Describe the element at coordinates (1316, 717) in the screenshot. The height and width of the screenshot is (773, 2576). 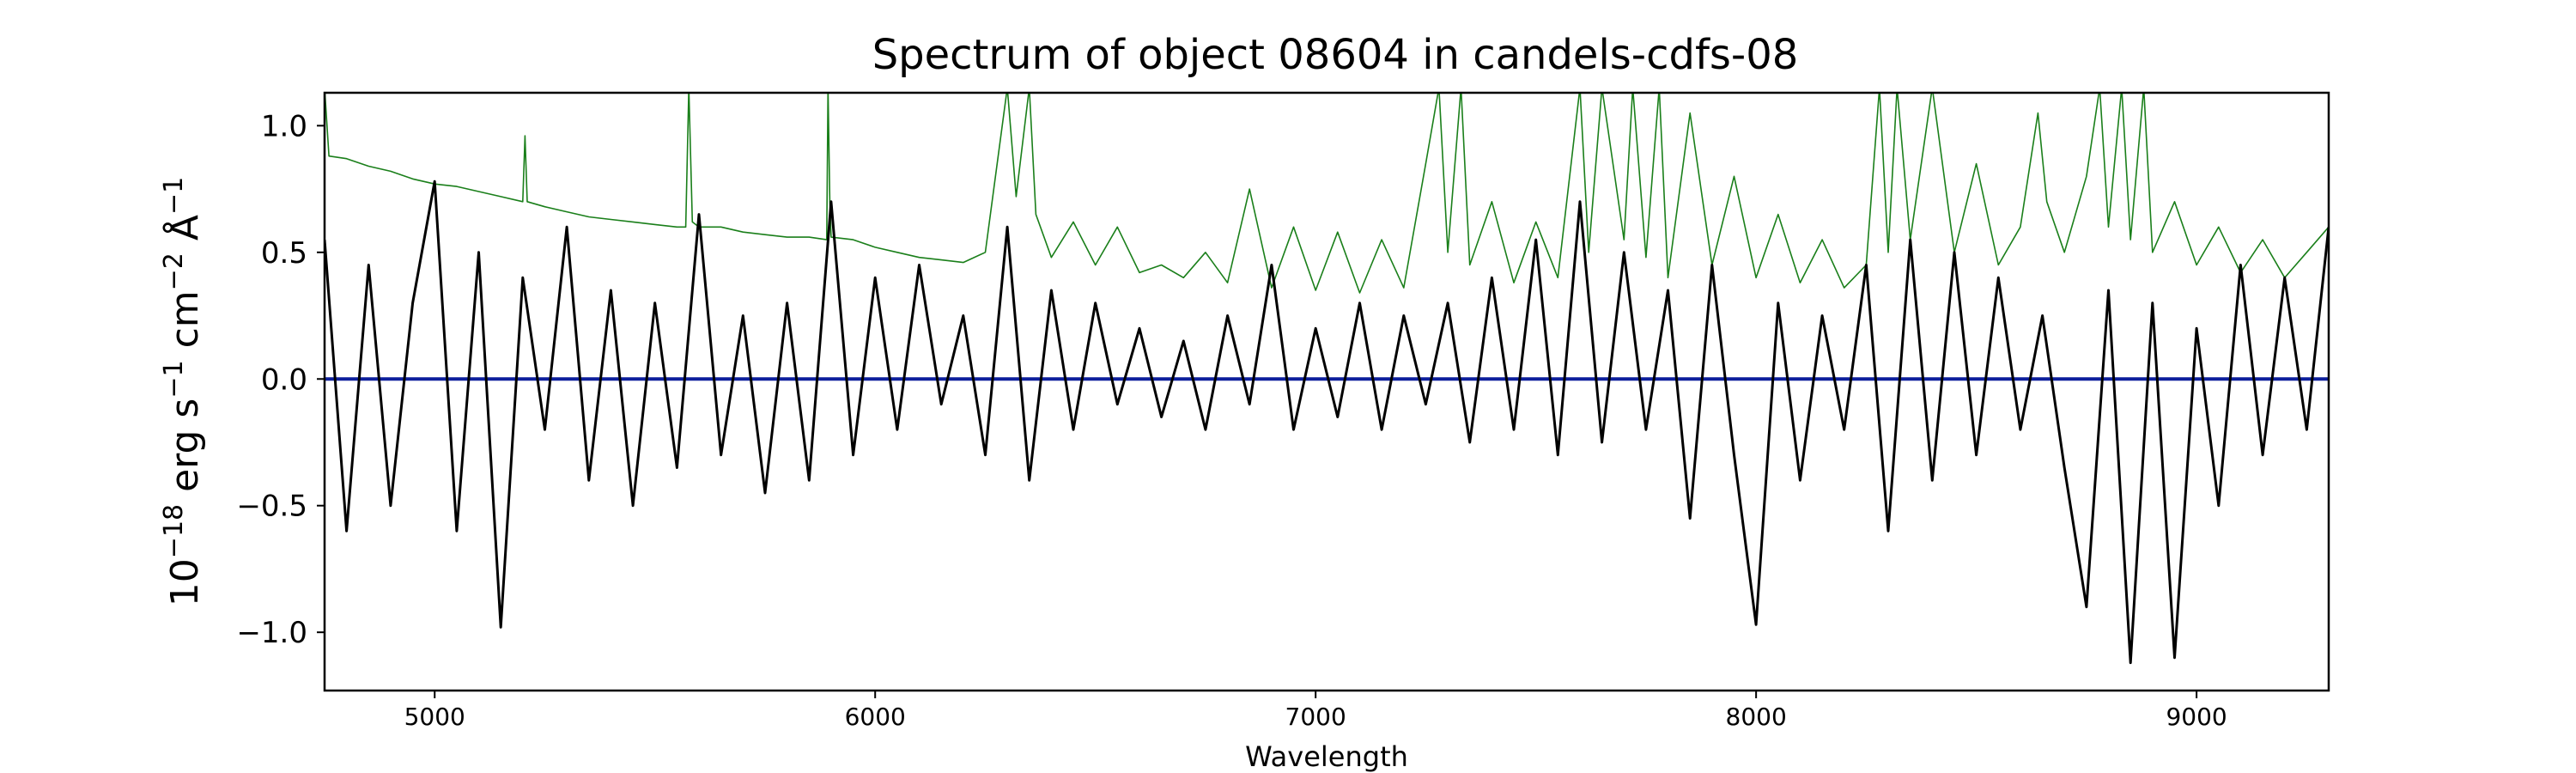
I see `x-tick-label: 7000` at that location.